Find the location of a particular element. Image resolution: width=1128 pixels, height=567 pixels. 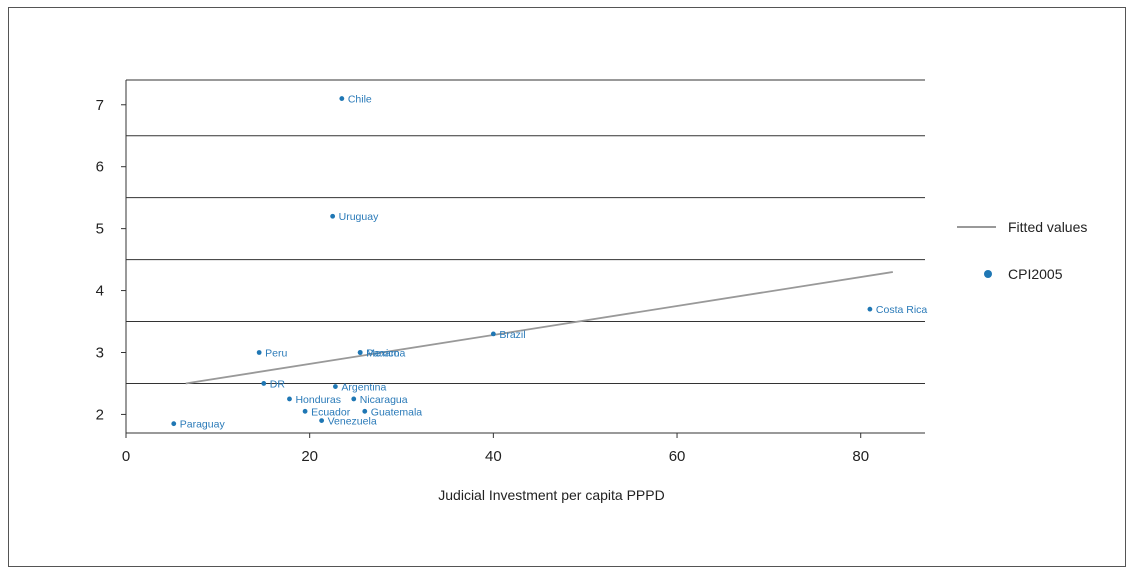

y-tick-label: 2 is located at coordinates (100, 414).